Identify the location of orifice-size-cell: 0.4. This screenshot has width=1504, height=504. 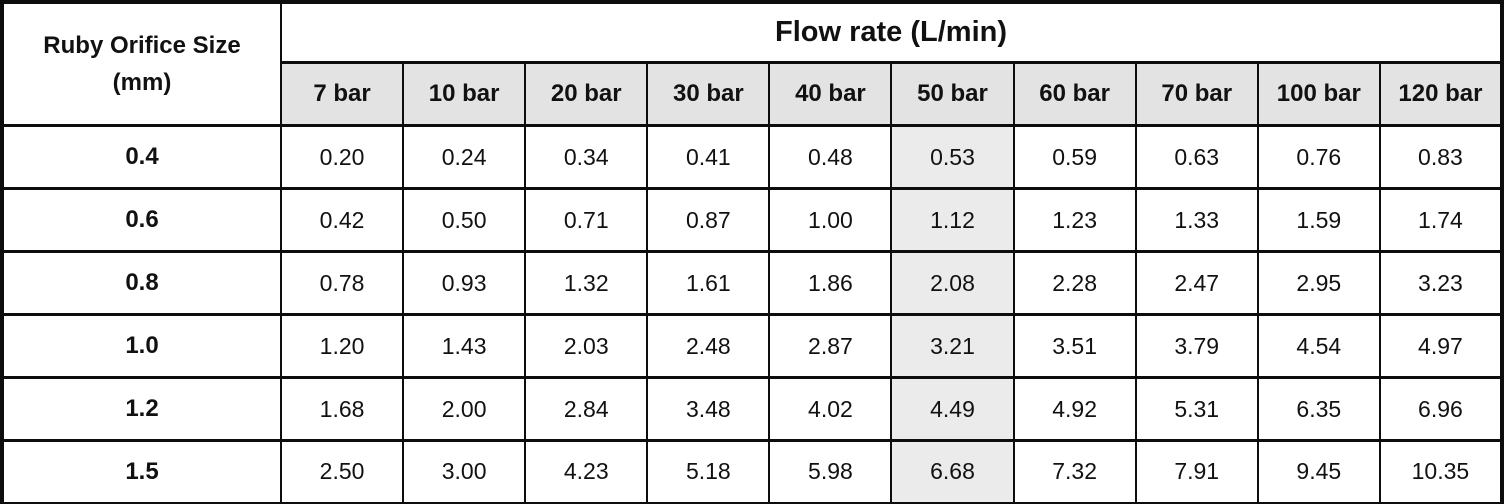
(141, 157).